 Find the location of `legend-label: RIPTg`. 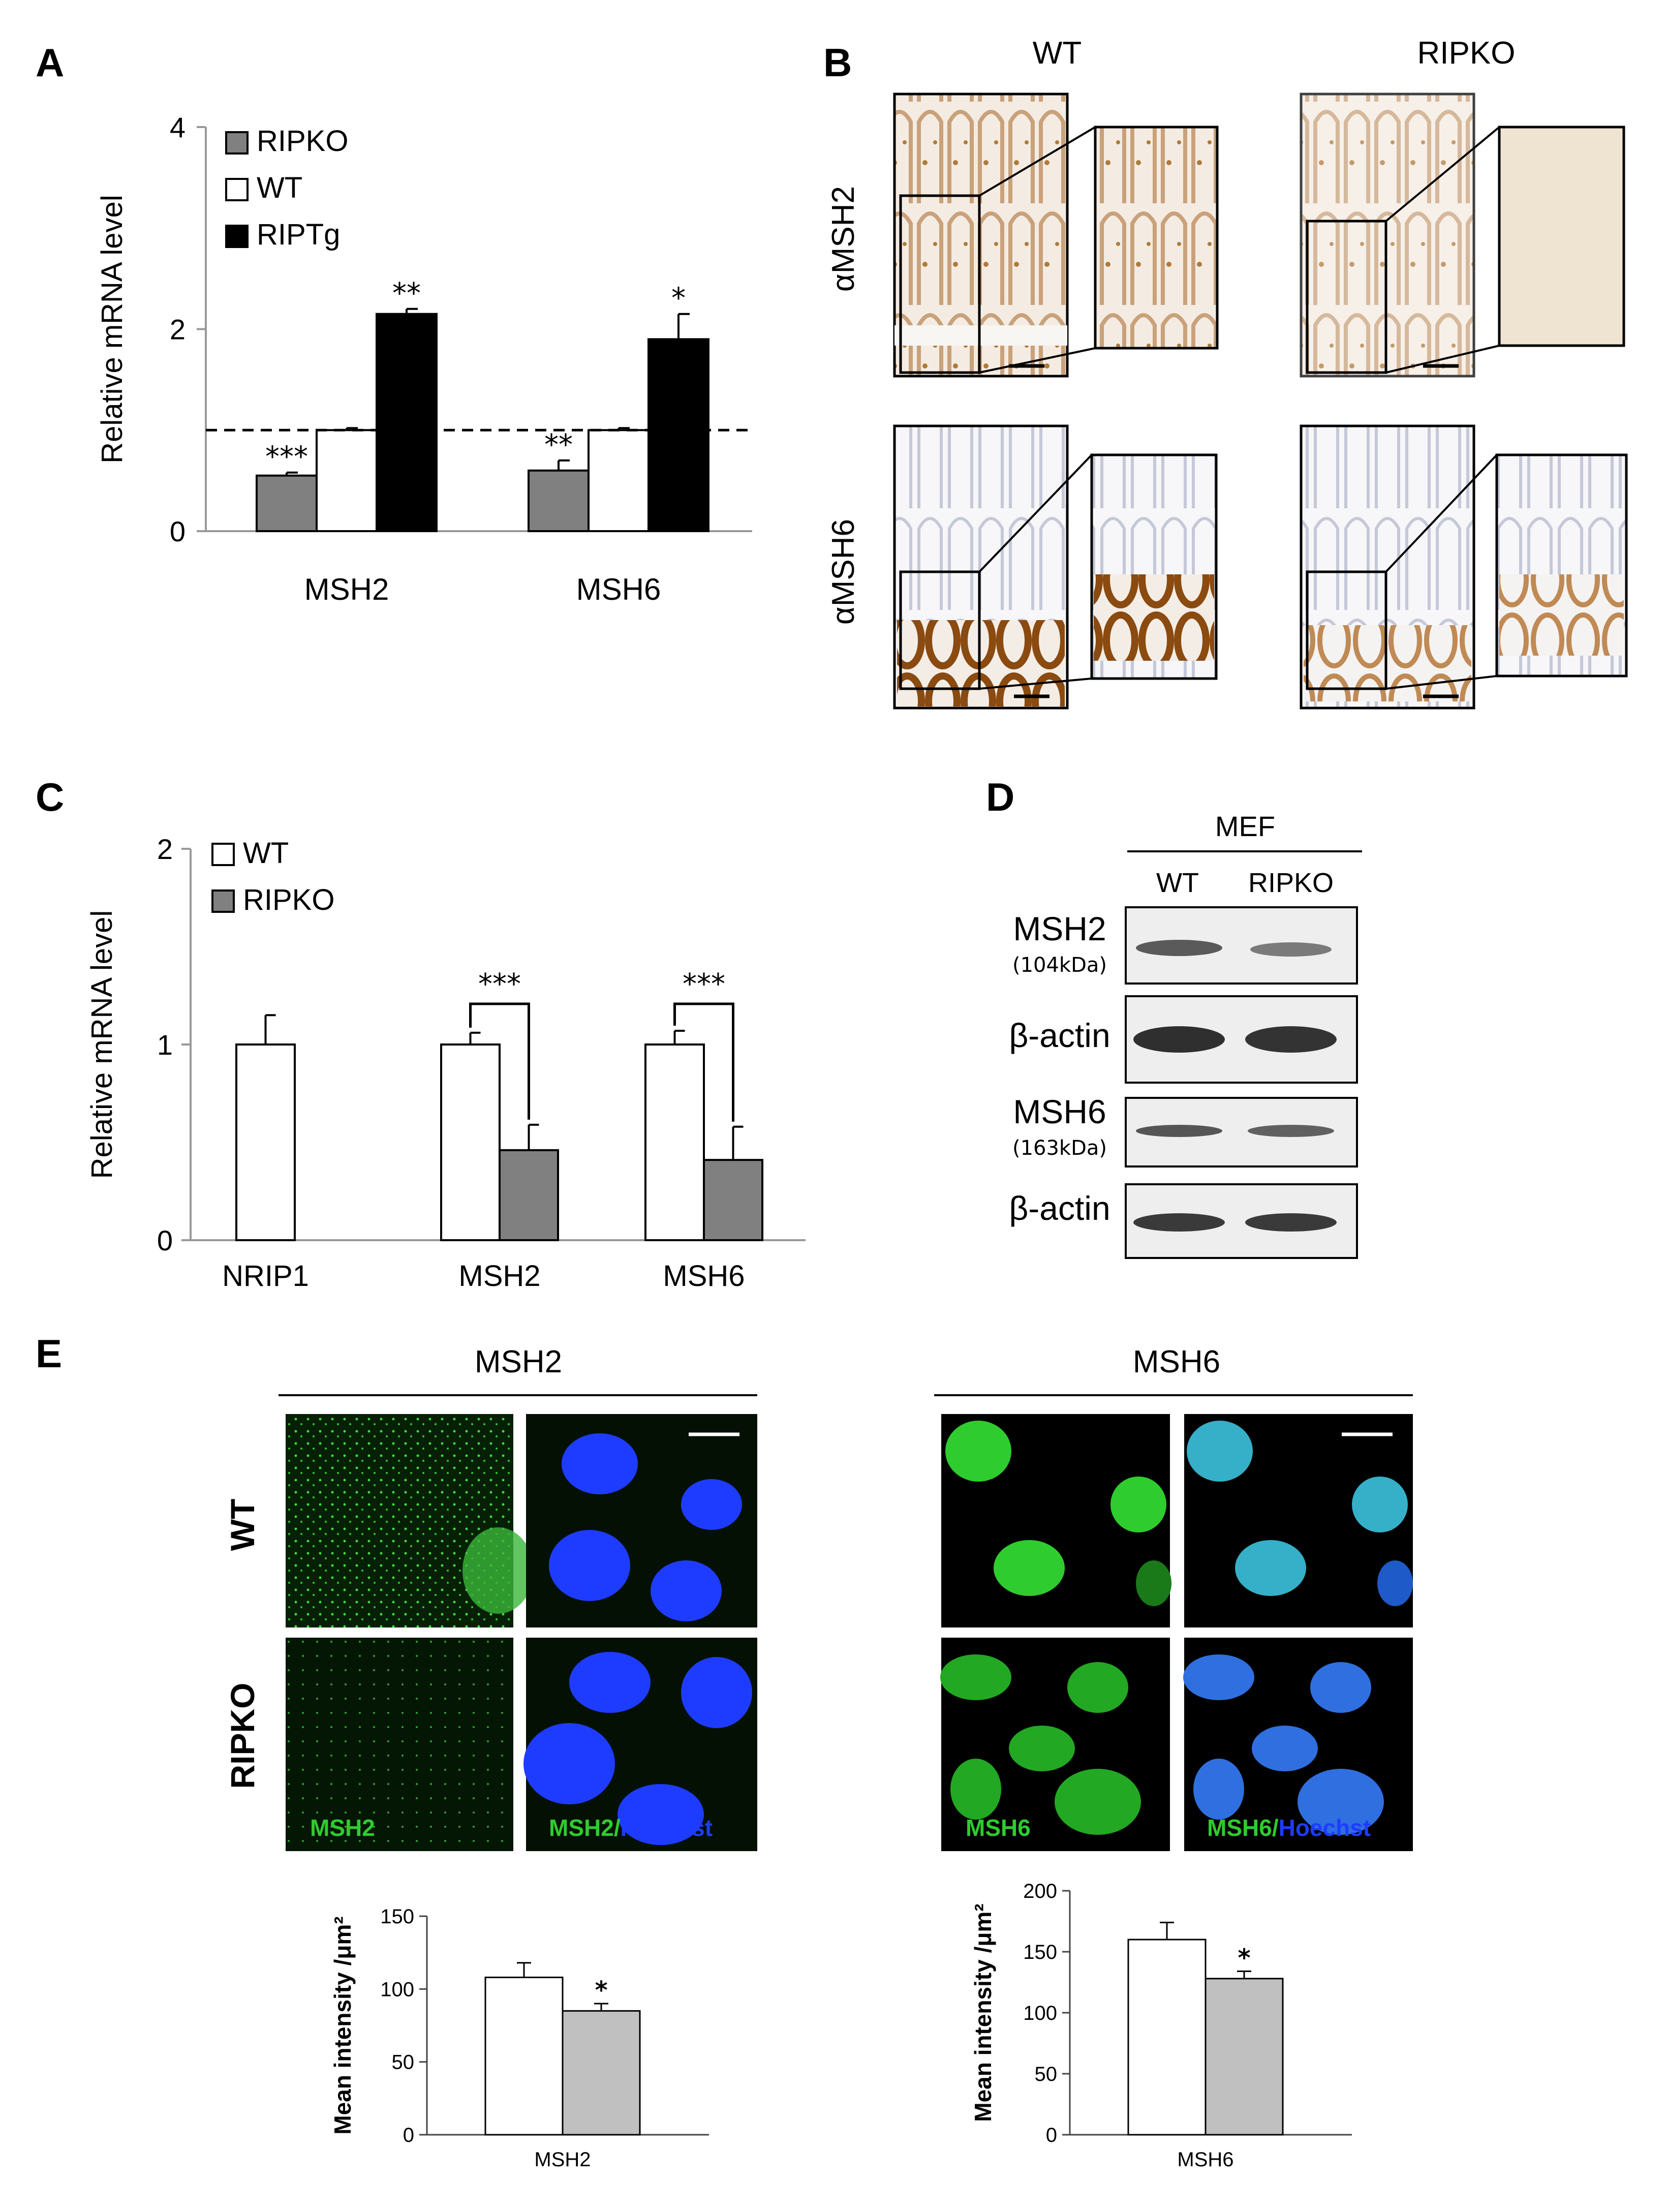

legend-label: RIPTg is located at coordinates (298, 234).